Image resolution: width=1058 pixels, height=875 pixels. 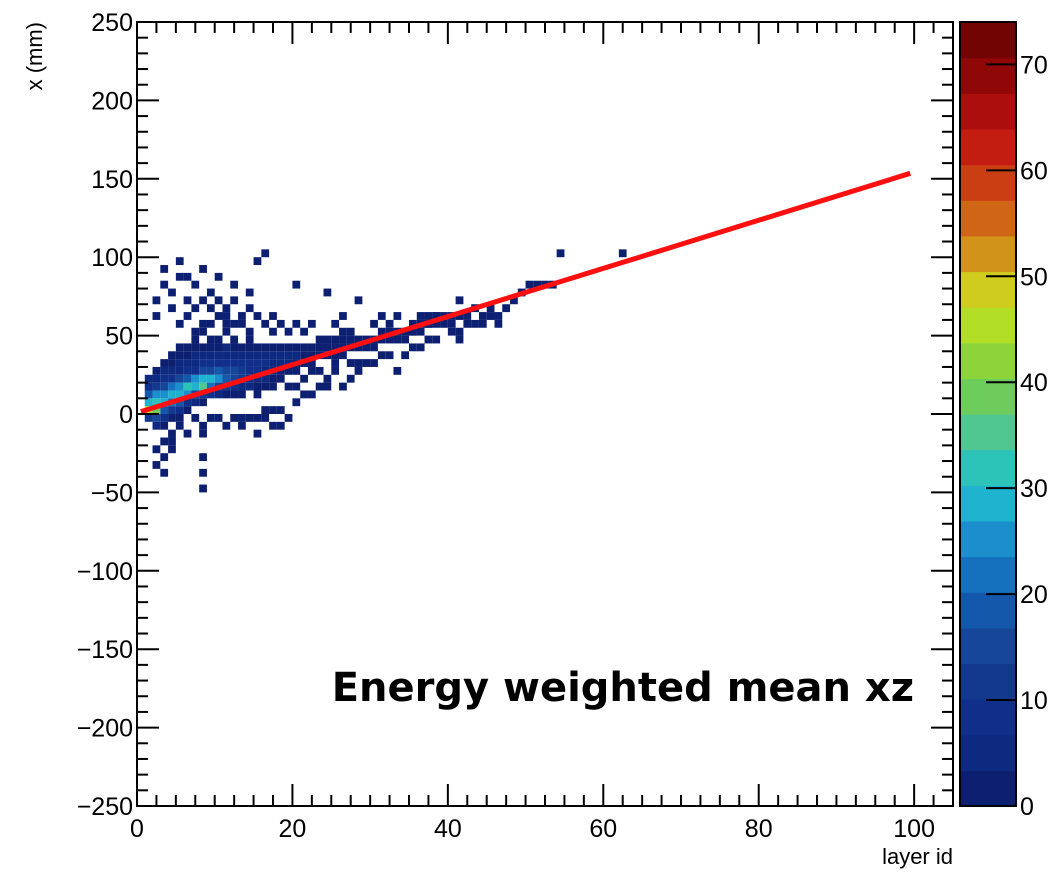 I want to click on y-tick-label: −100, so click(x=105, y=572).